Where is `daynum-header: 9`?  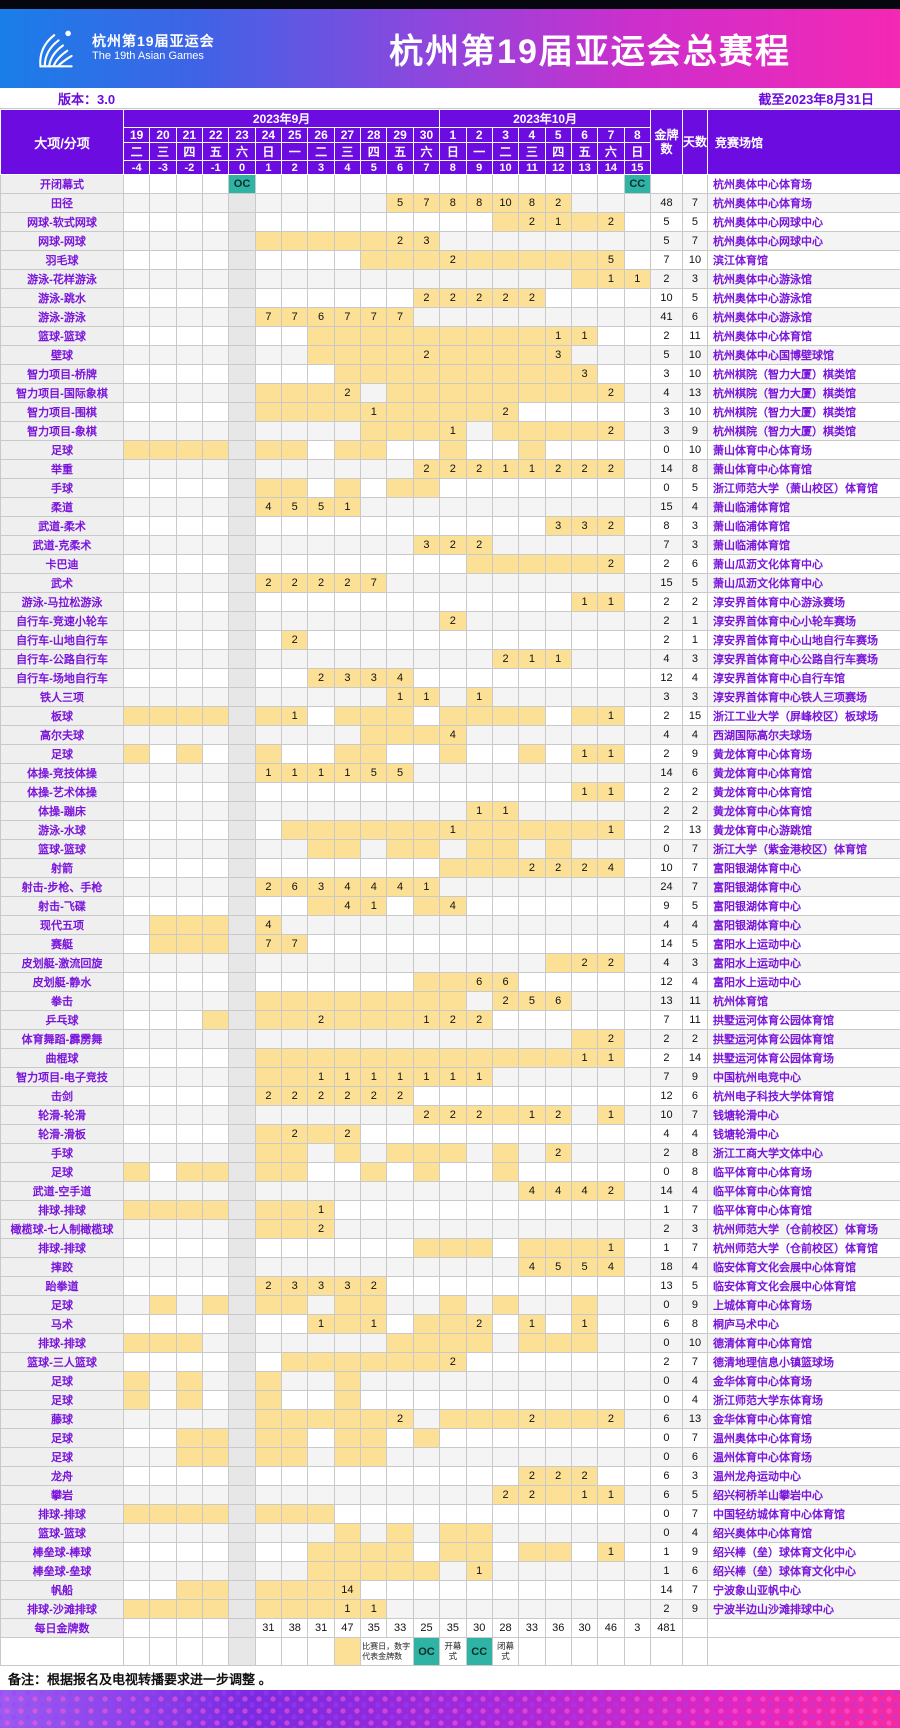
daynum-header: 9 is located at coordinates (479, 168).